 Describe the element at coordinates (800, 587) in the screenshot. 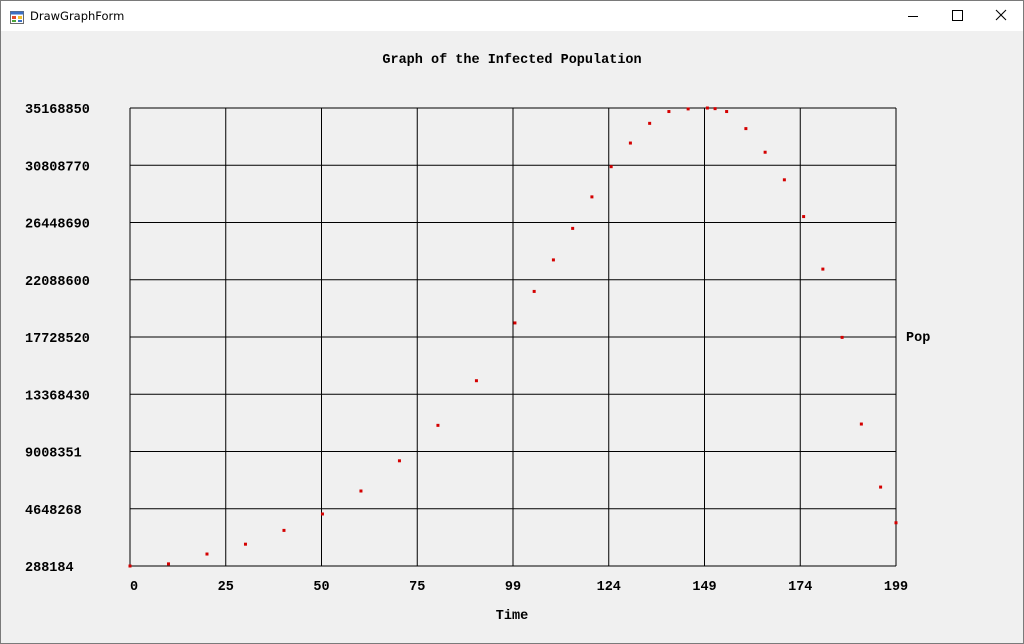

I see `x-tick-label: 174` at that location.